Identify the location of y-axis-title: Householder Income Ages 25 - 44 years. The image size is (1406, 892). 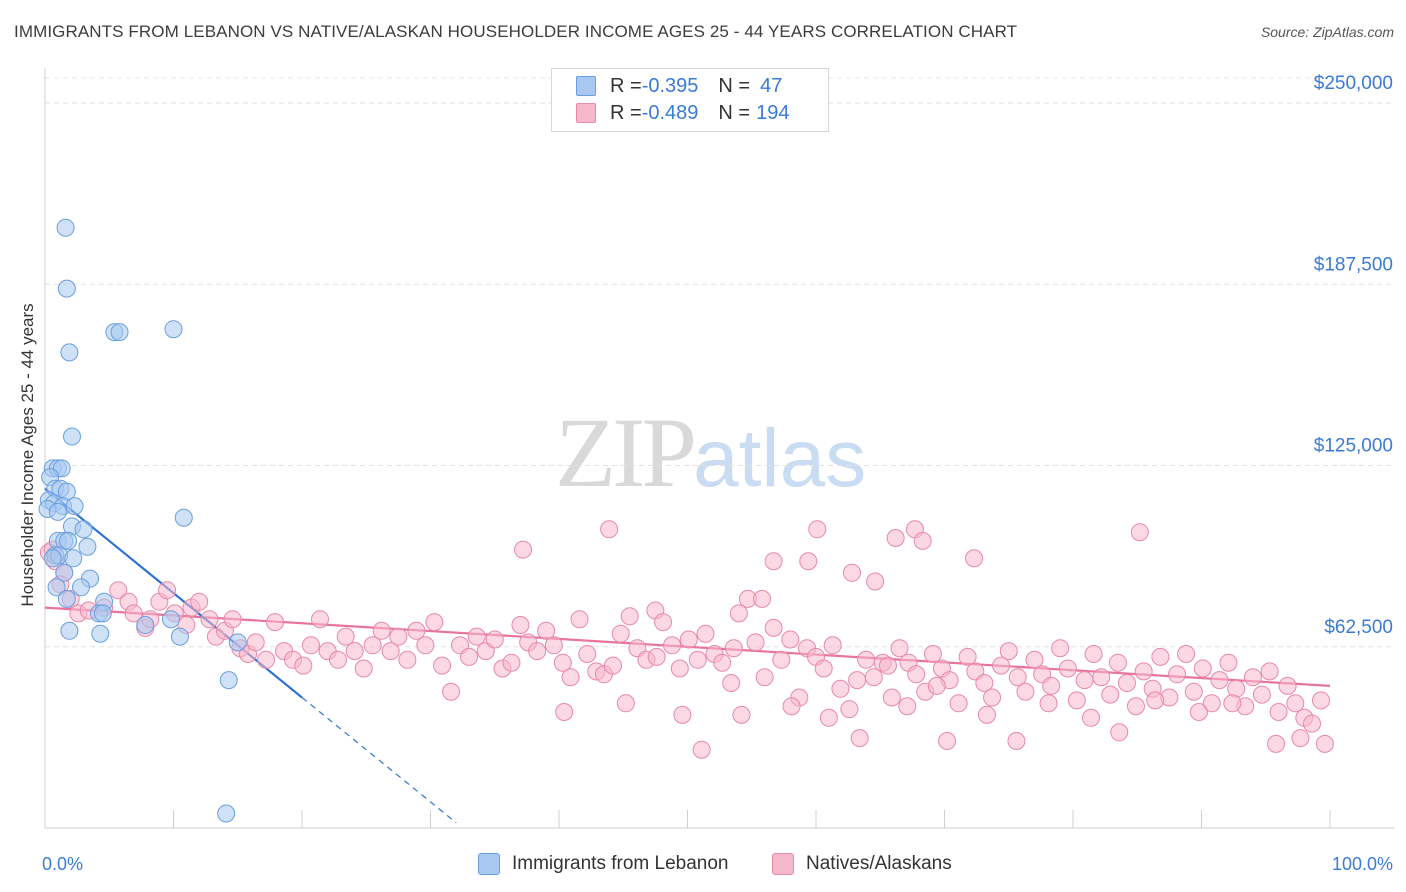
(27, 455).